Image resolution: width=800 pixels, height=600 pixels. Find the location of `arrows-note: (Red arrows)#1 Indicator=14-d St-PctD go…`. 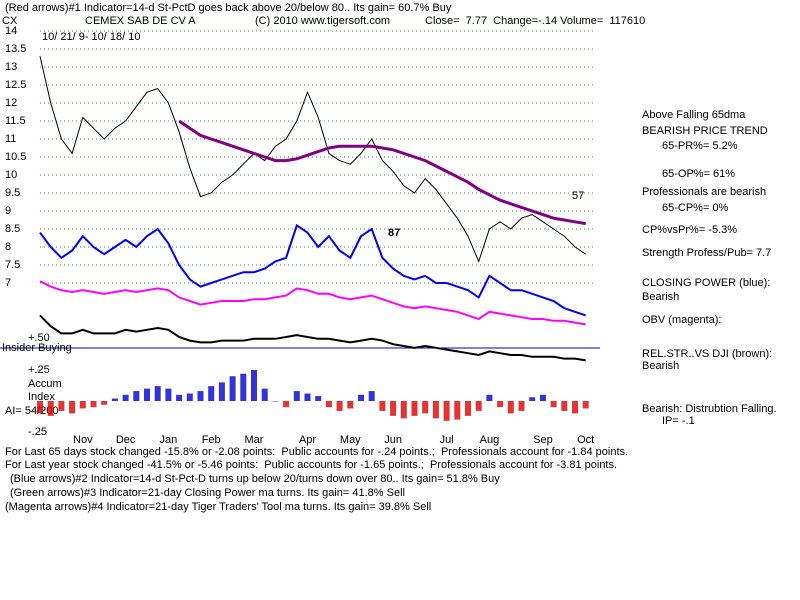

arrows-note: (Red arrows)#1 Indicator=14-d St-PctD go… is located at coordinates (228, 8).